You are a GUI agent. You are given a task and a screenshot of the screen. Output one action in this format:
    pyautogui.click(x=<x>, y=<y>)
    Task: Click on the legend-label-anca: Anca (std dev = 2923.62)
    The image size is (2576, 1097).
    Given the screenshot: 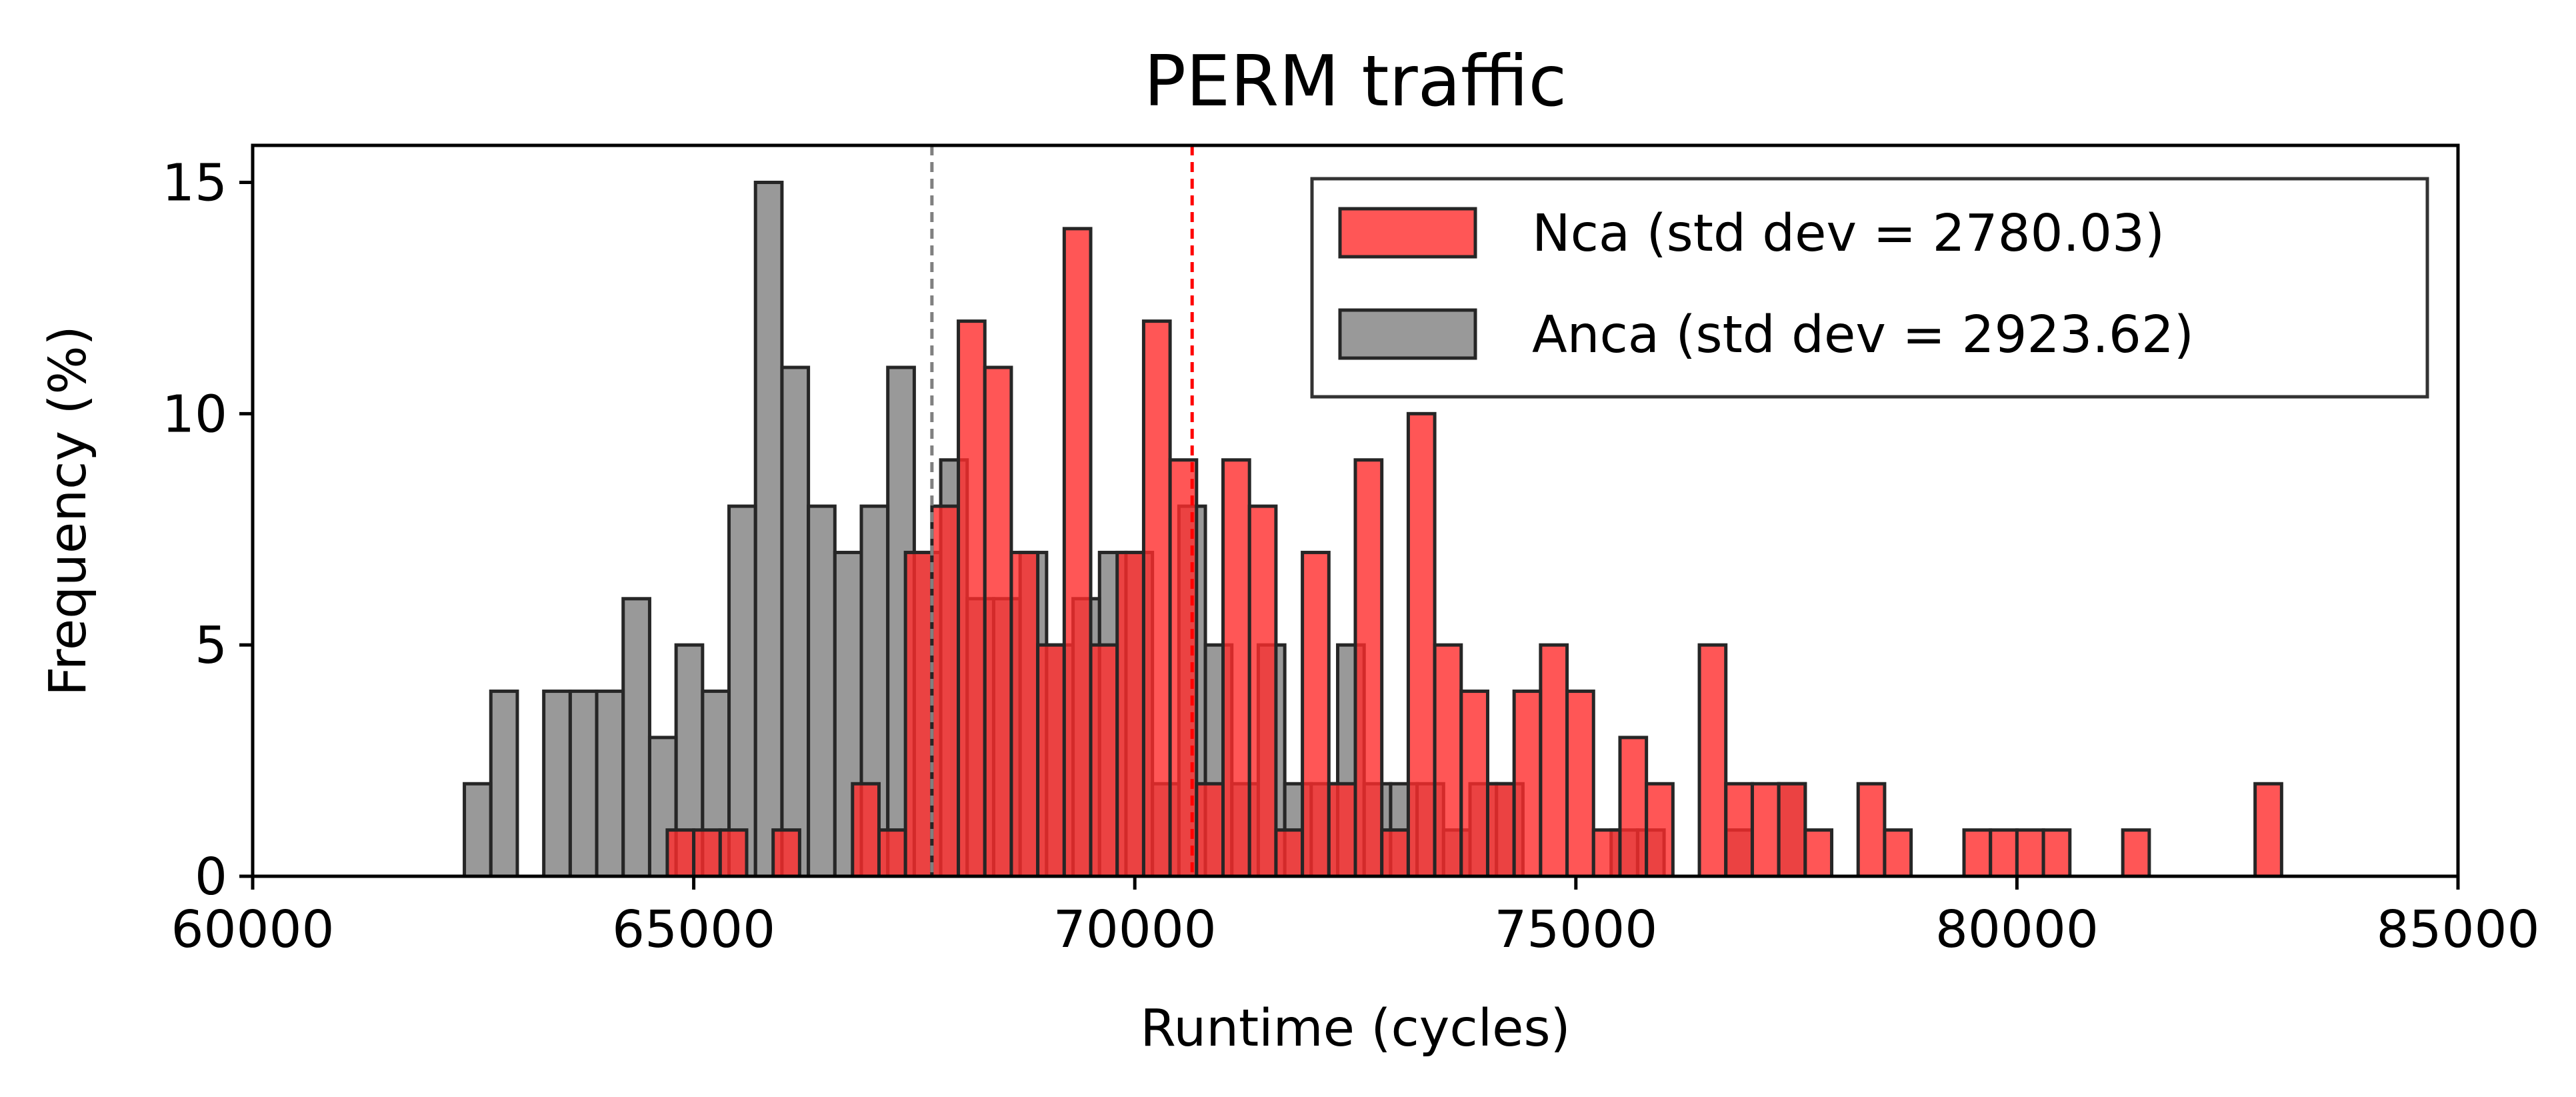 What is the action you would take?
    pyautogui.click(x=1863, y=335)
    